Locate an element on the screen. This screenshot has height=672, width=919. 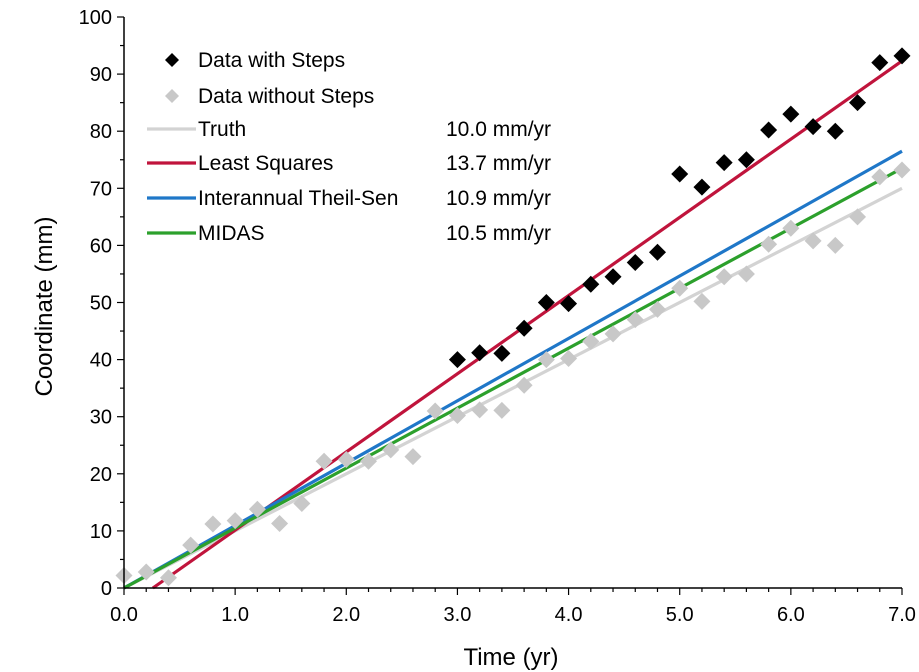
y-tick-label: 60 is located at coordinates (101, 246).